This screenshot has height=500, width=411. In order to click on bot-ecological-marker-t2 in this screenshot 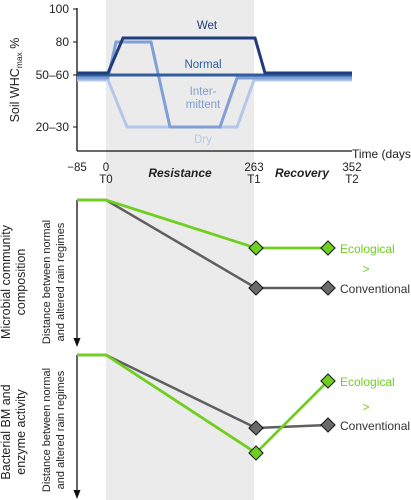, I will do `click(328, 381)`.